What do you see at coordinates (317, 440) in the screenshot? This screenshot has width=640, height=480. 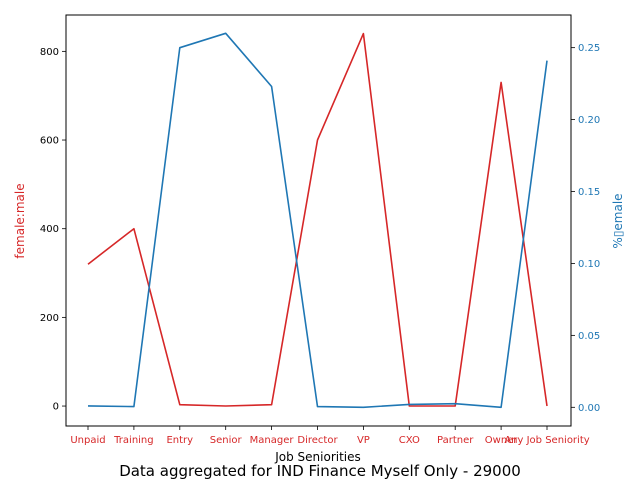 I see `x-tick-label: Director` at bounding box center [317, 440].